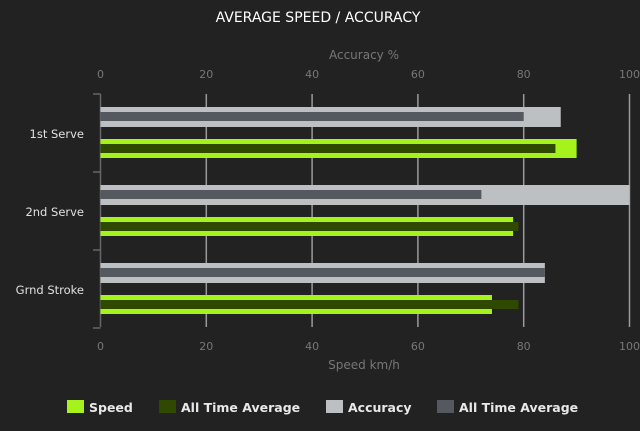  What do you see at coordinates (50, 290) in the screenshot?
I see `category-label: Grnd Stroke` at bounding box center [50, 290].